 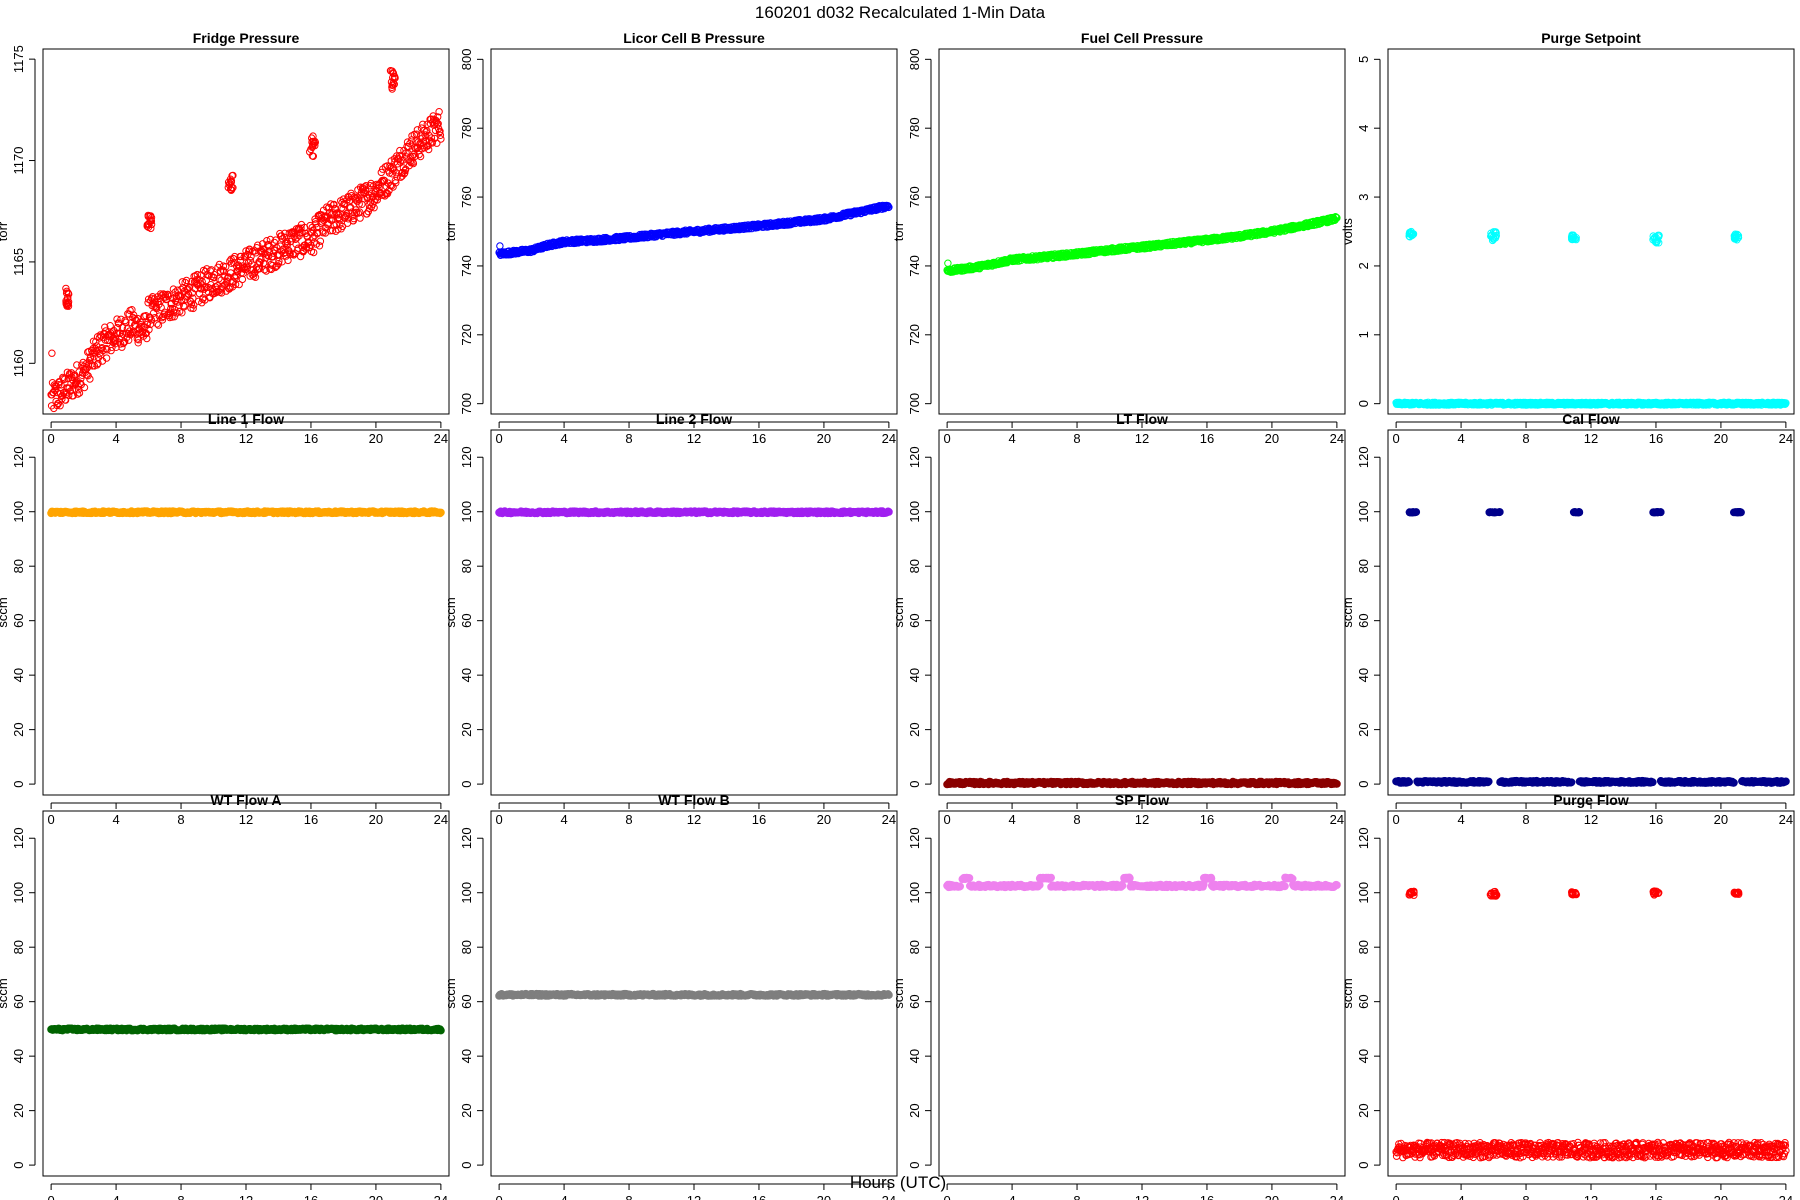 I want to click on y-tick-label: 80, so click(x=466, y=566).